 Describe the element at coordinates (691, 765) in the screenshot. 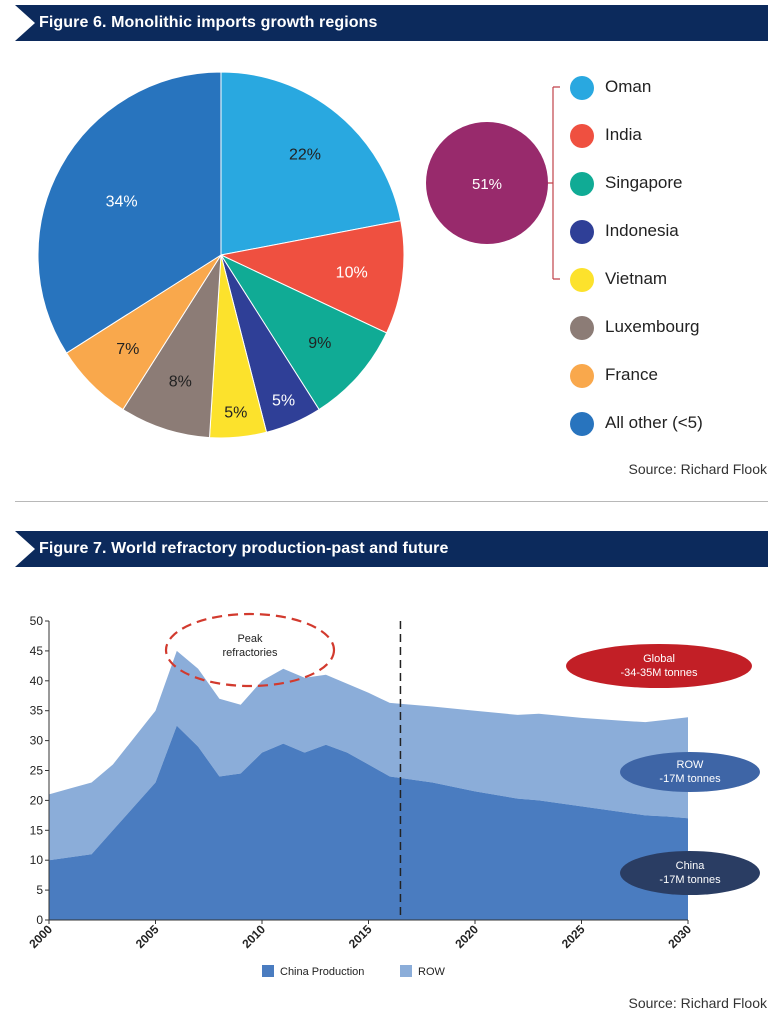

I see `row-label-line1: ROW` at that location.